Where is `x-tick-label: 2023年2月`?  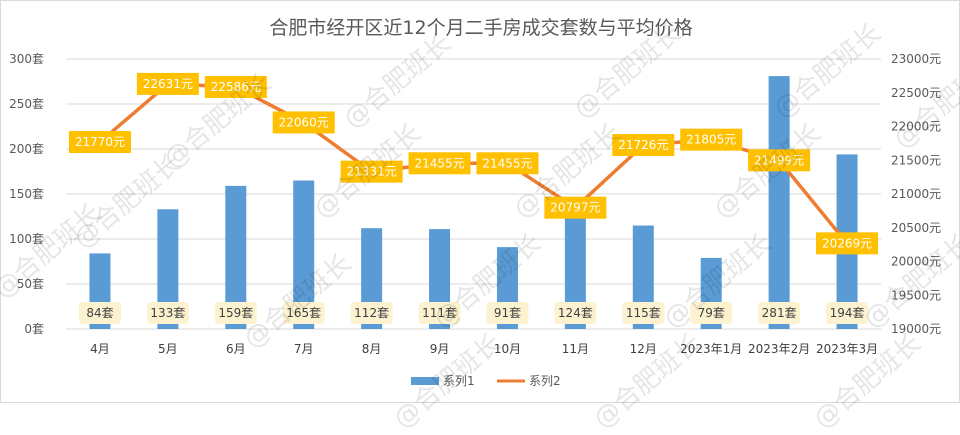
x-tick-label: 2023年2月 is located at coordinates (779, 349).